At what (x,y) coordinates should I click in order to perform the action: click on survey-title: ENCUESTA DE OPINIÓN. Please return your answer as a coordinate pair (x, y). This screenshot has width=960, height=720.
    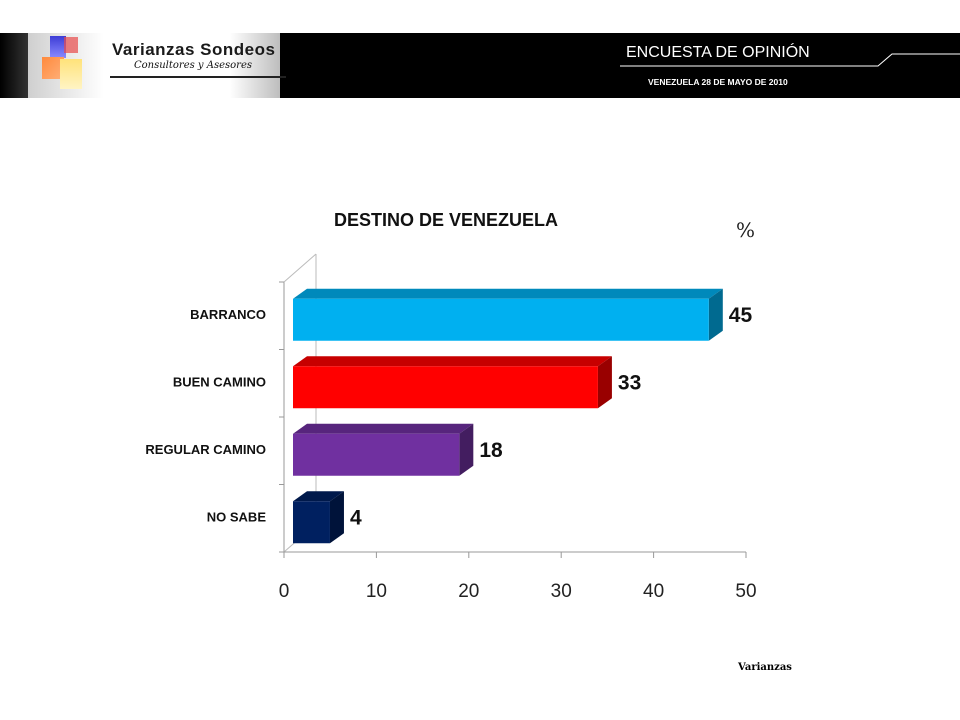
    Looking at the image, I should click on (718, 52).